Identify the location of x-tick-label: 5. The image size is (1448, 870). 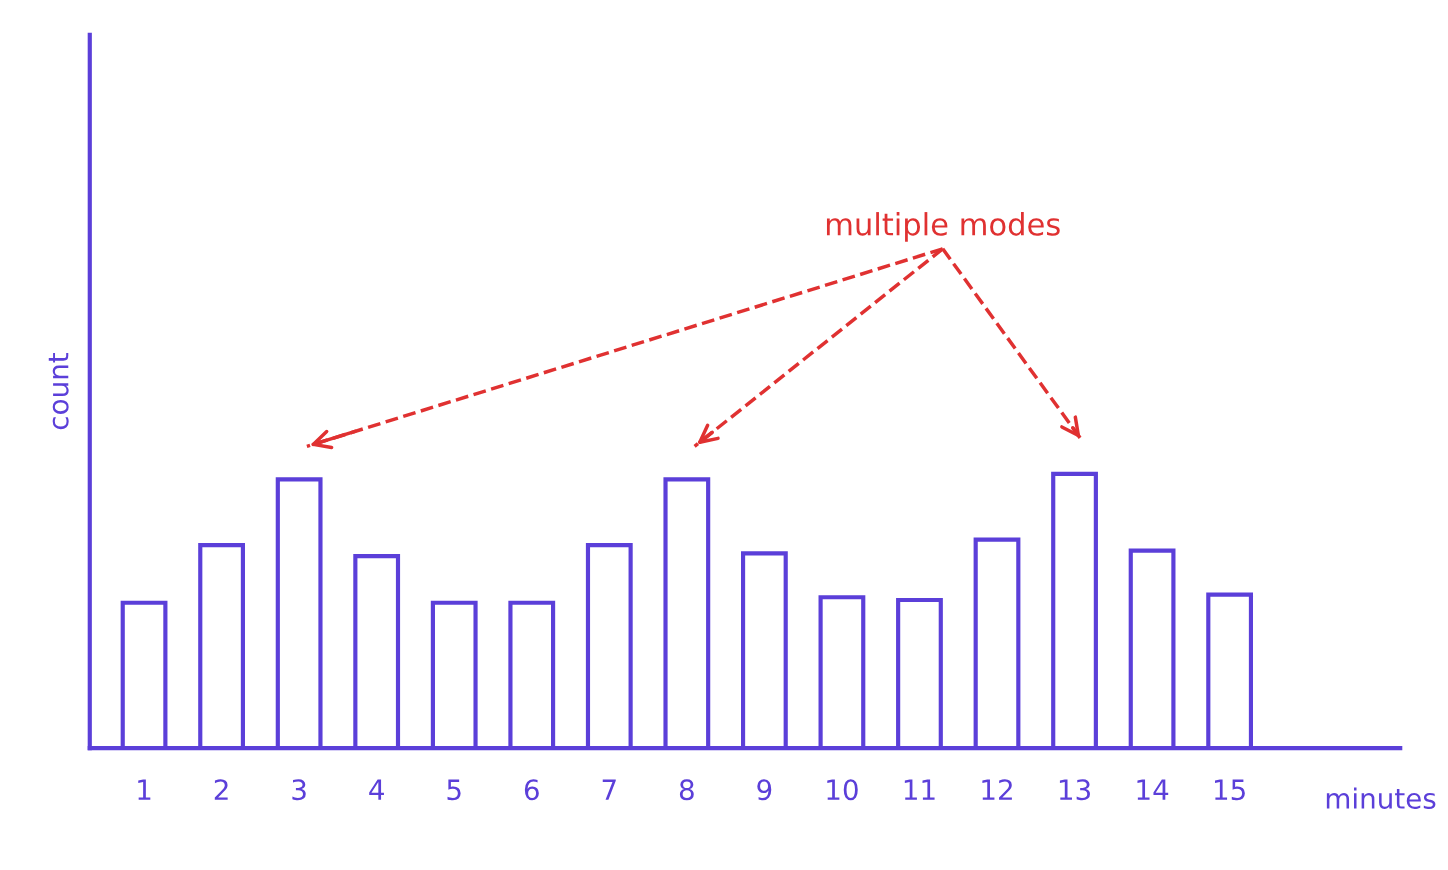
(454, 790).